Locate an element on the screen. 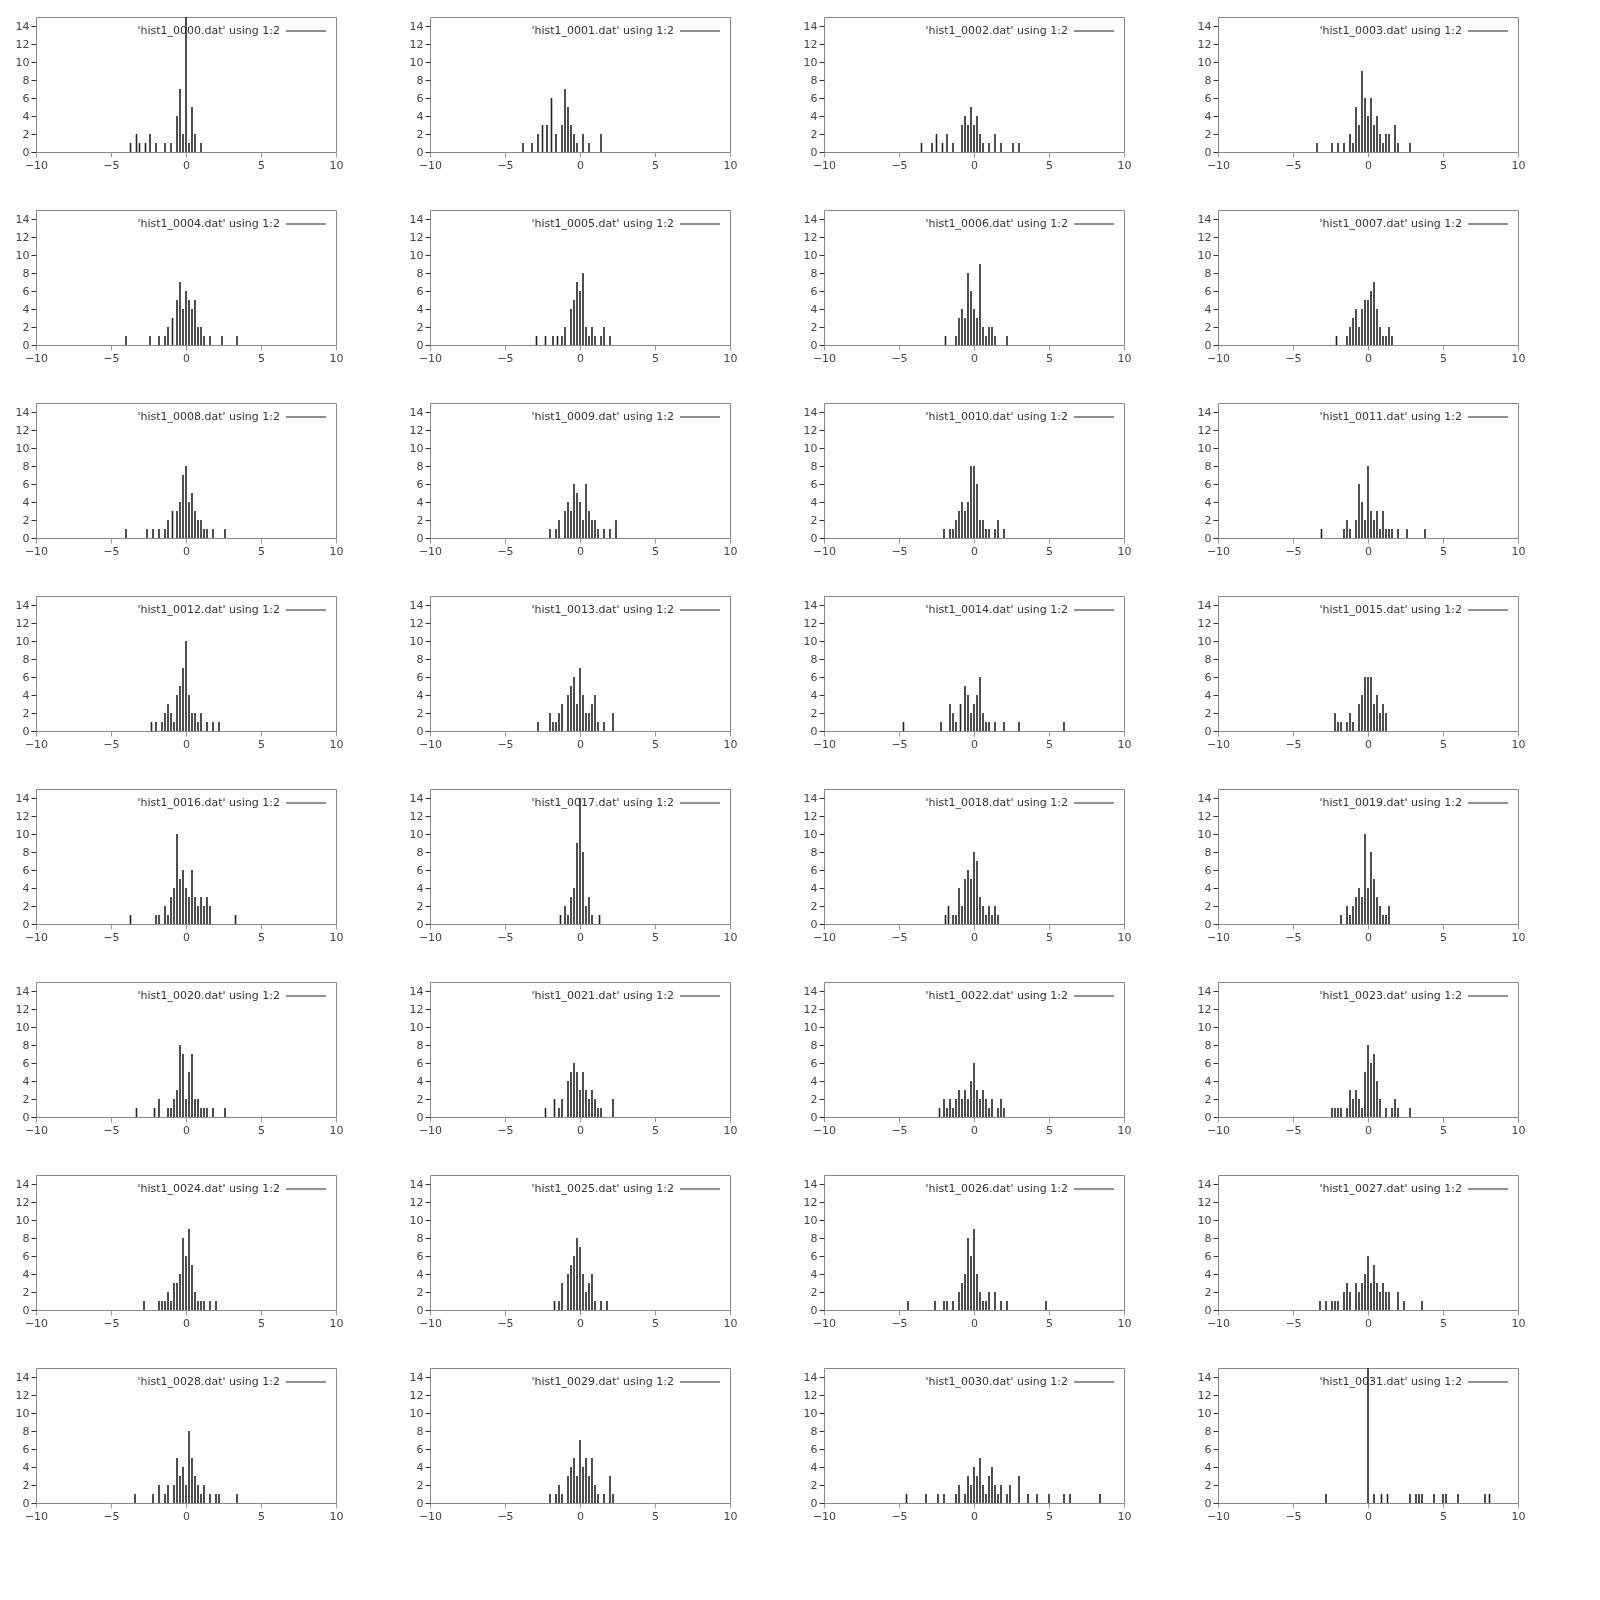 This screenshot has height=1600, width=1600. legend-label: 'hist1_0022.dat' using 1:2 is located at coordinates (996, 995).